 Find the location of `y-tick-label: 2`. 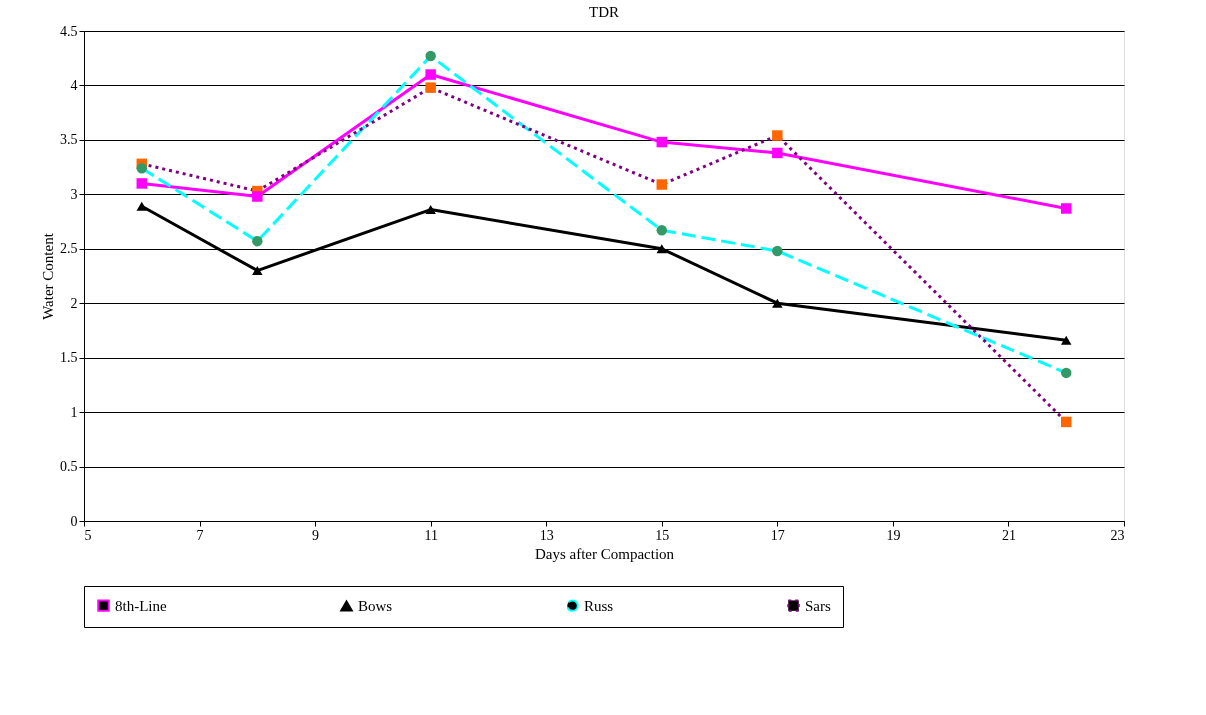

y-tick-label: 2 is located at coordinates (74, 303).